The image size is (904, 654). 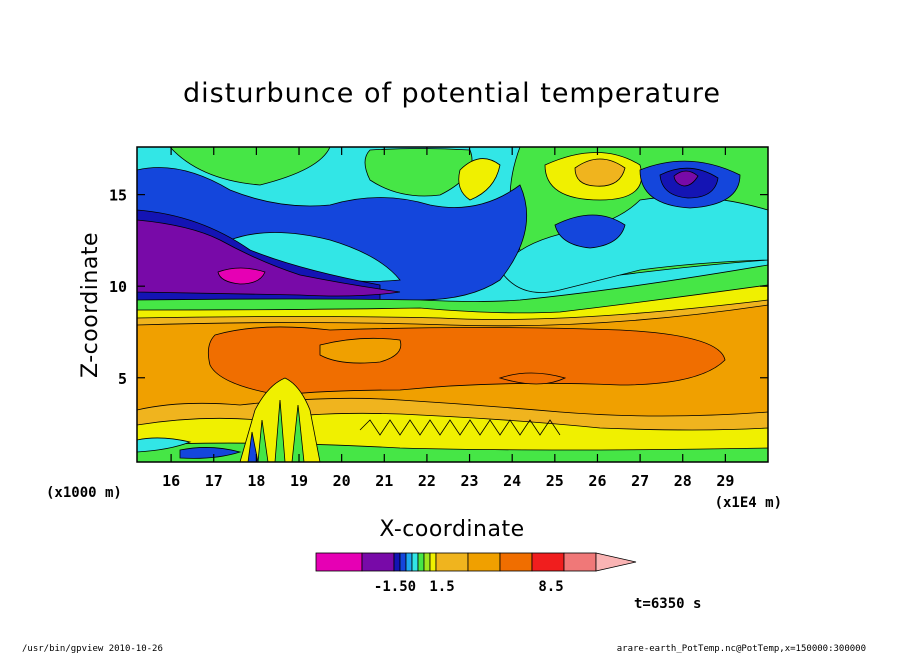 I want to click on chart-title: disturbunce of potential temperature, so click(x=452, y=93).